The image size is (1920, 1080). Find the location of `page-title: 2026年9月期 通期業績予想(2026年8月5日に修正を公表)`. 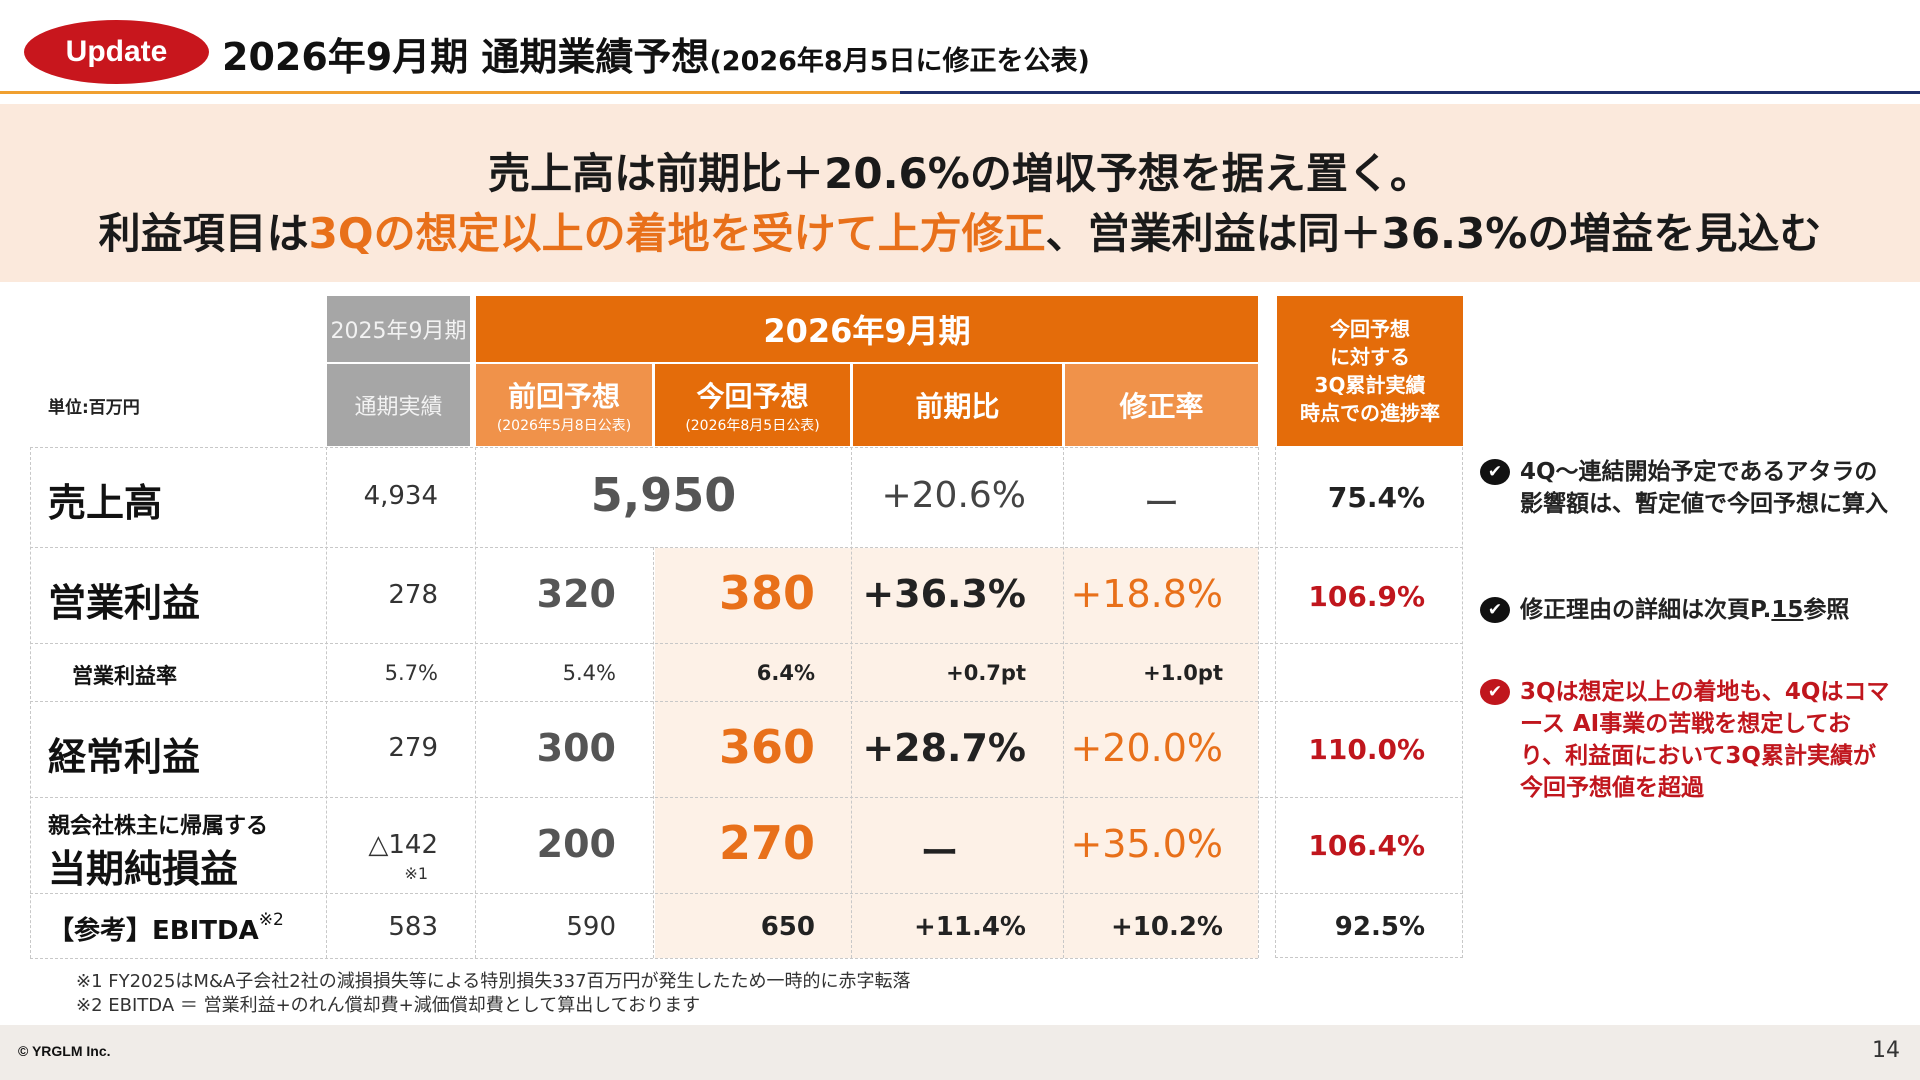

page-title: 2026年9月期 通期業績予想(2026年8月5日に修正を公表) is located at coordinates (656, 53).